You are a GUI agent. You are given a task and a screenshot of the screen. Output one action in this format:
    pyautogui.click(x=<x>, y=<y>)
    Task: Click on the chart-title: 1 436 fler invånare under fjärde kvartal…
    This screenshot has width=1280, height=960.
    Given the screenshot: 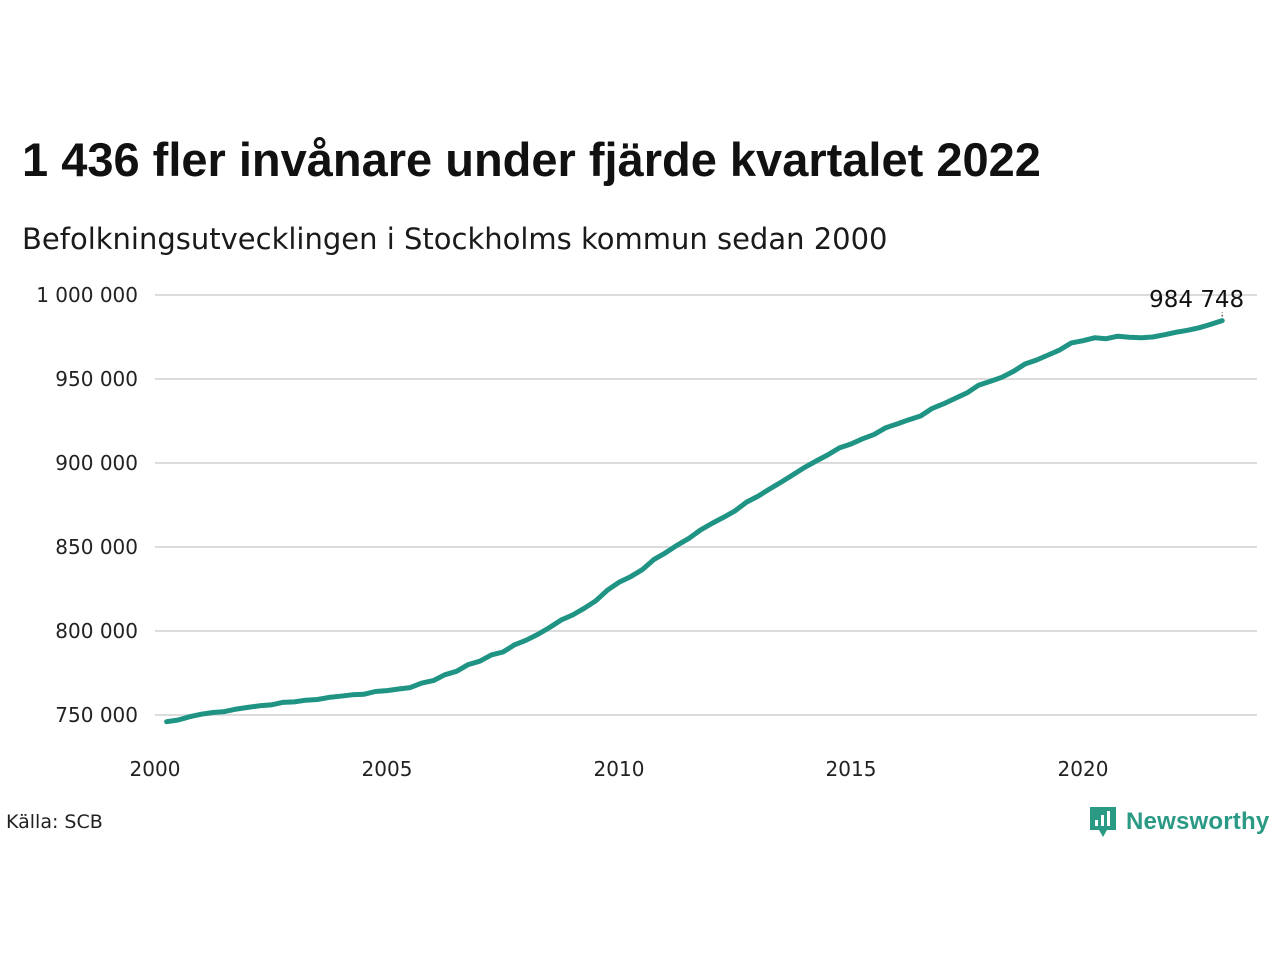 What is the action you would take?
    pyautogui.click(x=531, y=159)
    